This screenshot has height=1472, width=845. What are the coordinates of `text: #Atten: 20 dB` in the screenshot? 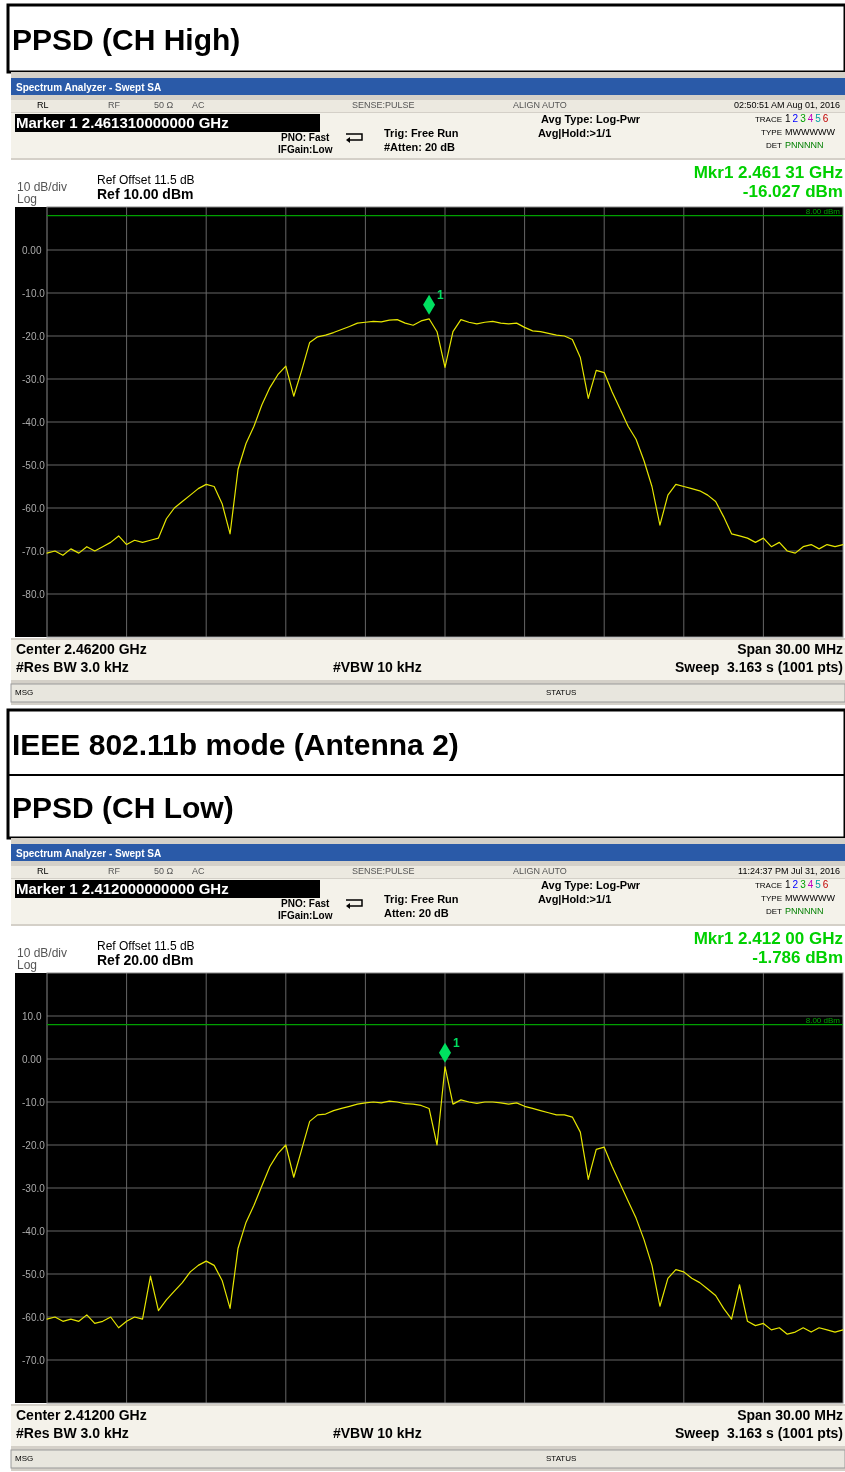 It's located at (419, 147).